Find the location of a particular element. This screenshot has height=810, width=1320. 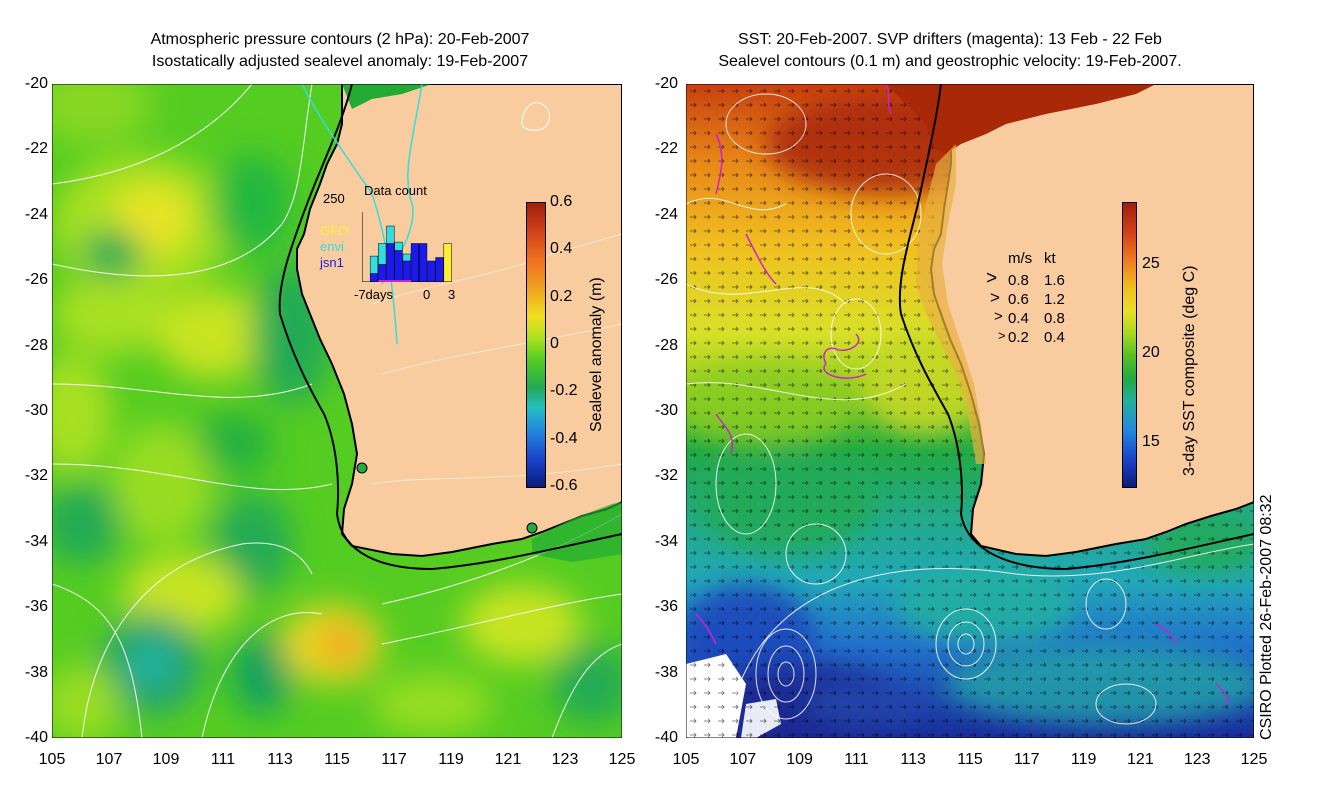

sealevel-colorbar-tick: 0.2 is located at coordinates (561, 296).